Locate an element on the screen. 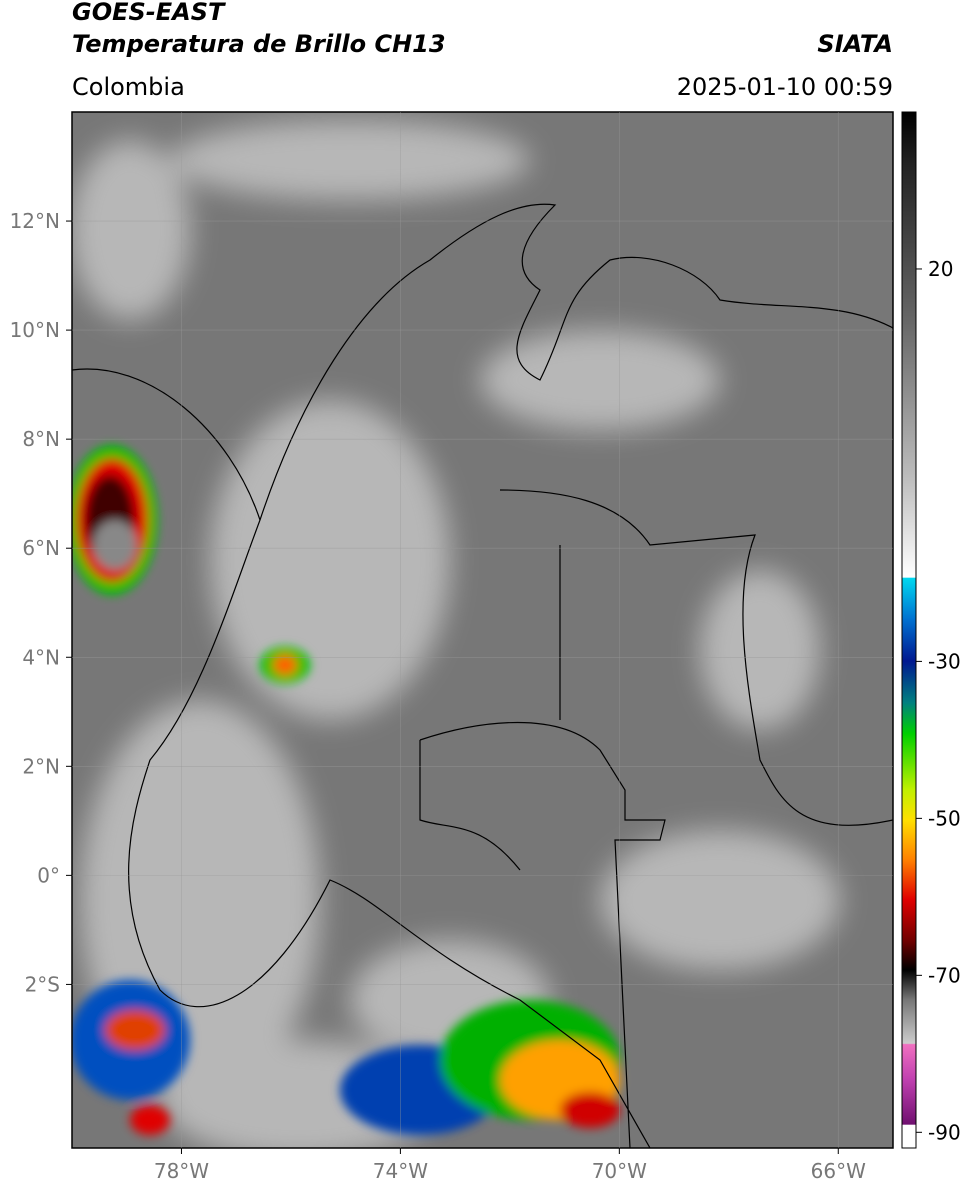  title: GOES-EAST is located at coordinates (149, 13).